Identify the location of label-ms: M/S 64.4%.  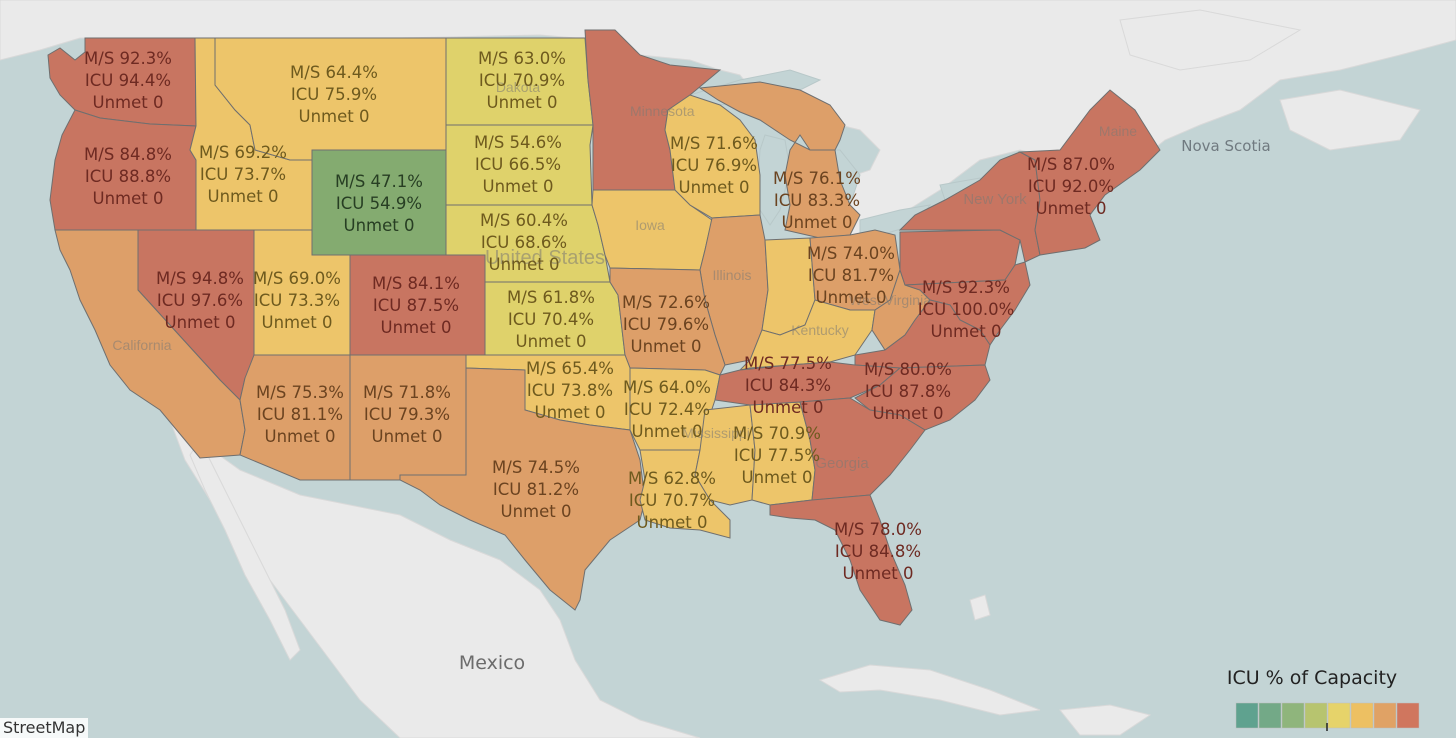
(334, 72).